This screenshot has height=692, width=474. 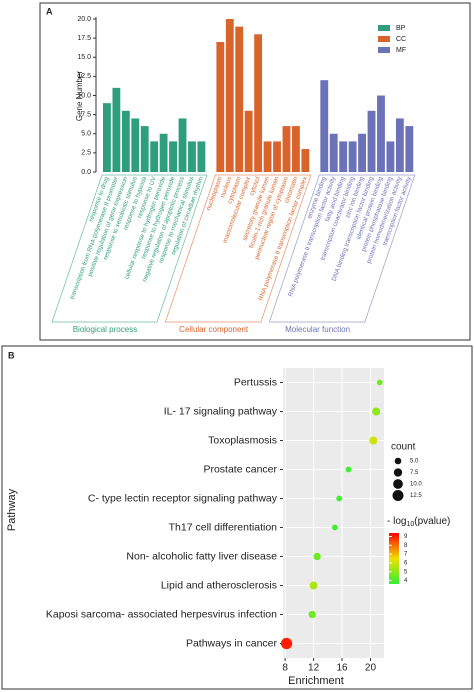 I want to click on y-tick-label: 17.5, so click(x=84, y=38).